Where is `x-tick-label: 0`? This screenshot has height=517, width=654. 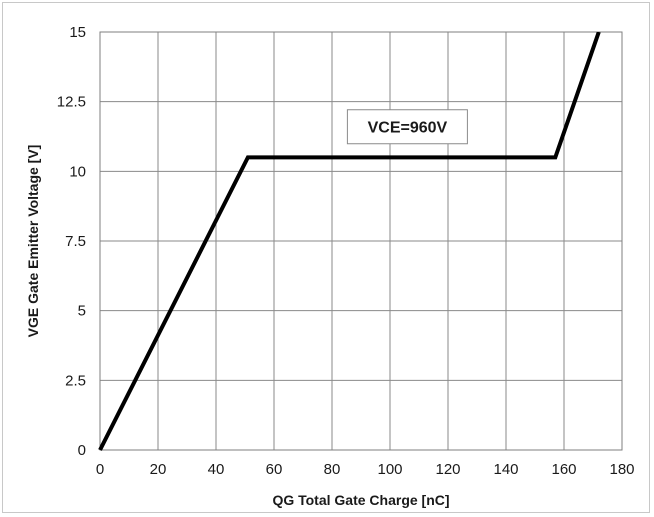
x-tick-label: 0 is located at coordinates (100, 469).